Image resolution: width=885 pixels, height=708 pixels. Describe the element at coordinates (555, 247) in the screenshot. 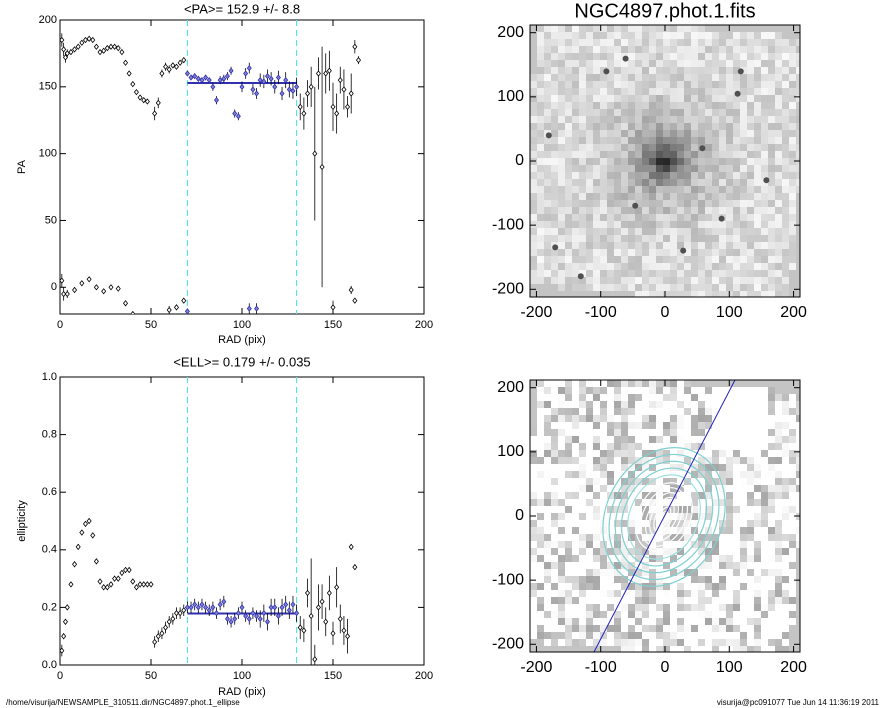

I see `star` at that location.